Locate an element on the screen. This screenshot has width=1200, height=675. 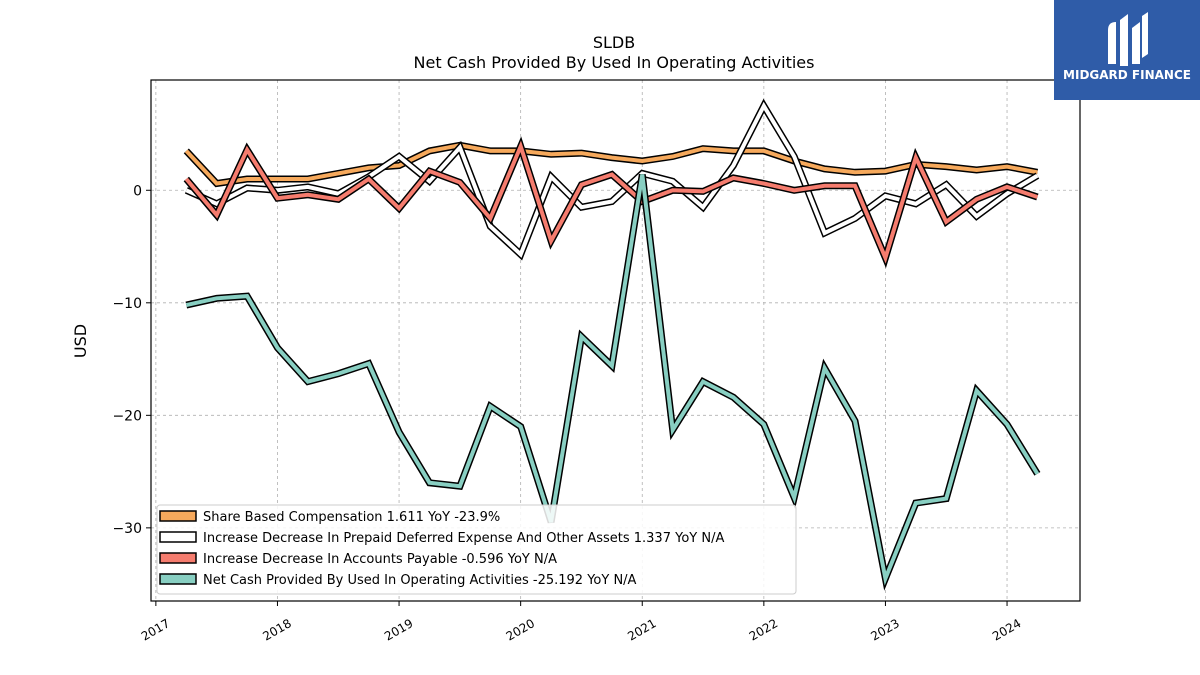
brand-logo-icon is located at coordinates (1128, 39).